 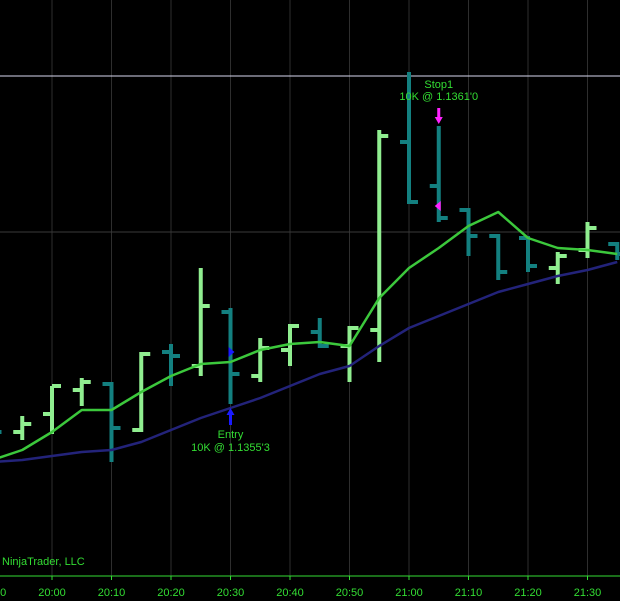 What do you see at coordinates (528, 593) in the screenshot?
I see `x-tick-label: 21:20` at bounding box center [528, 593].